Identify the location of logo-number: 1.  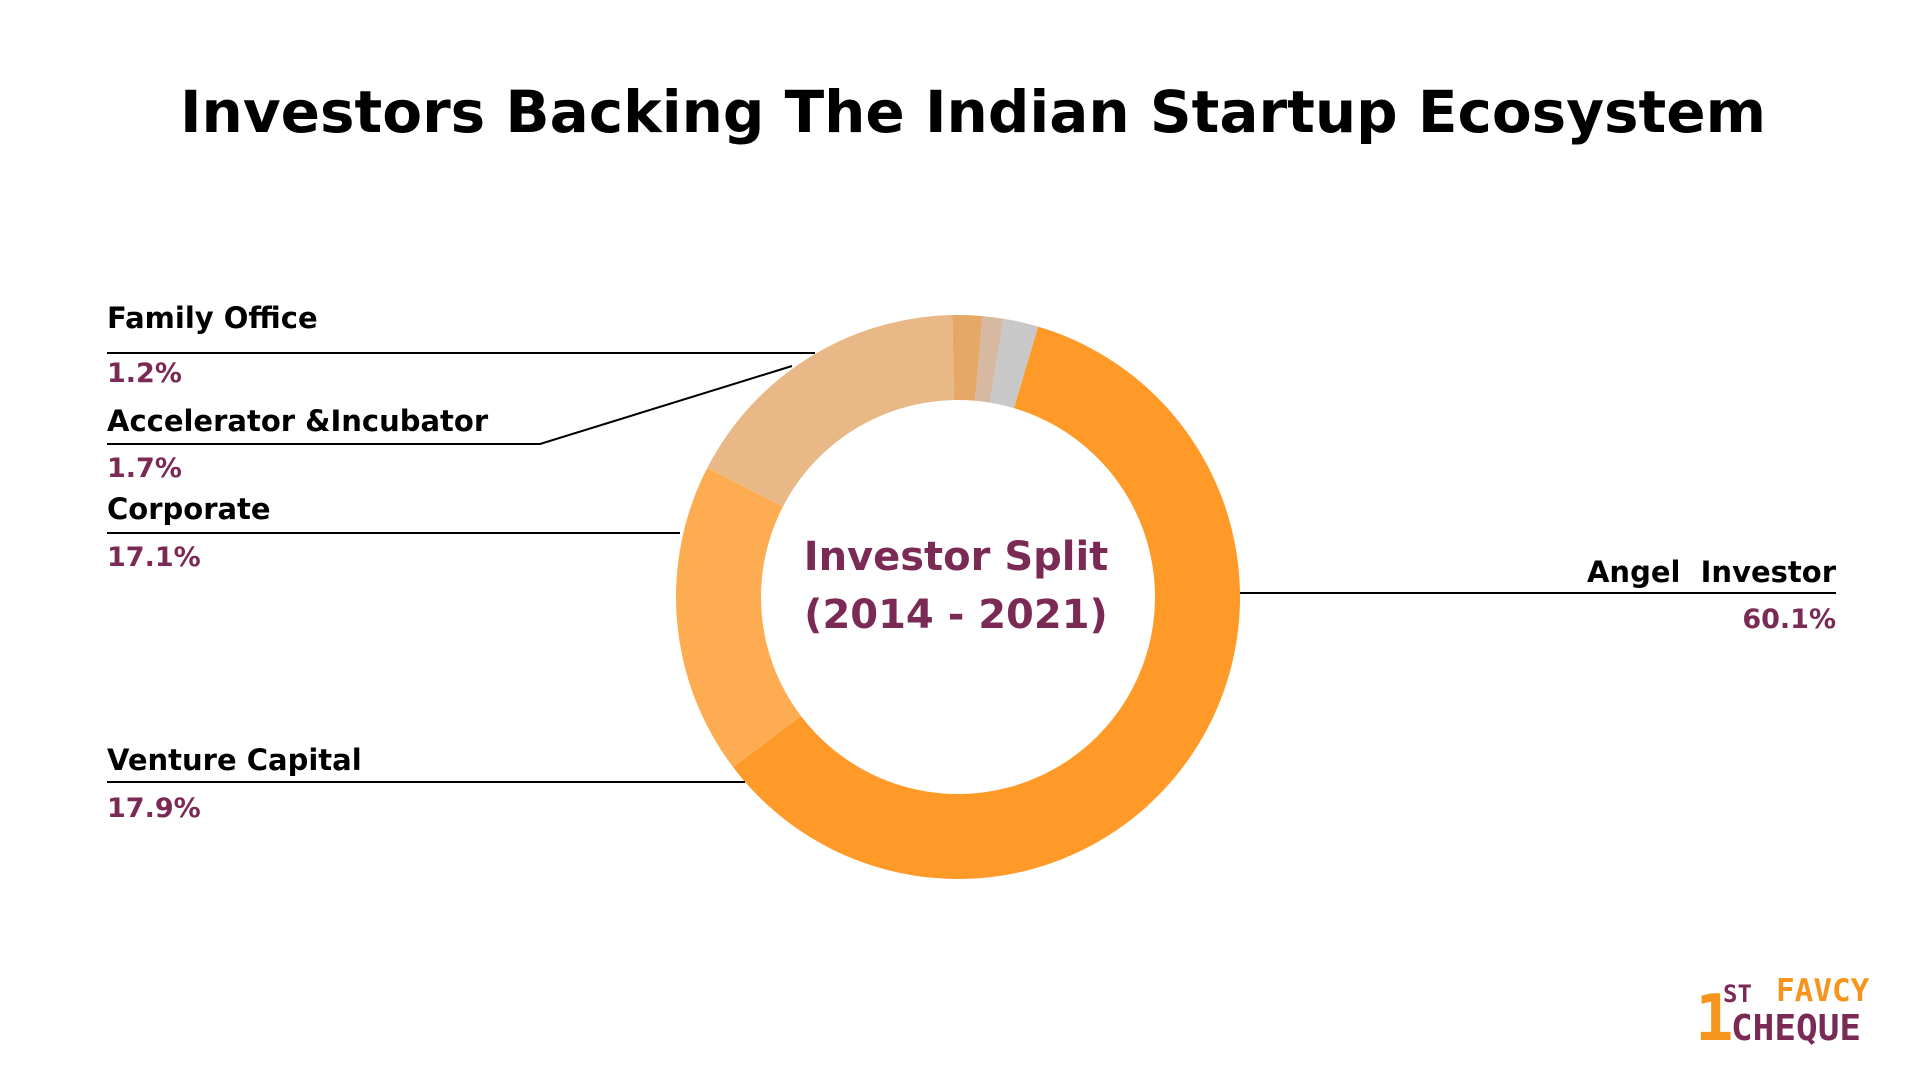
(1714, 1019).